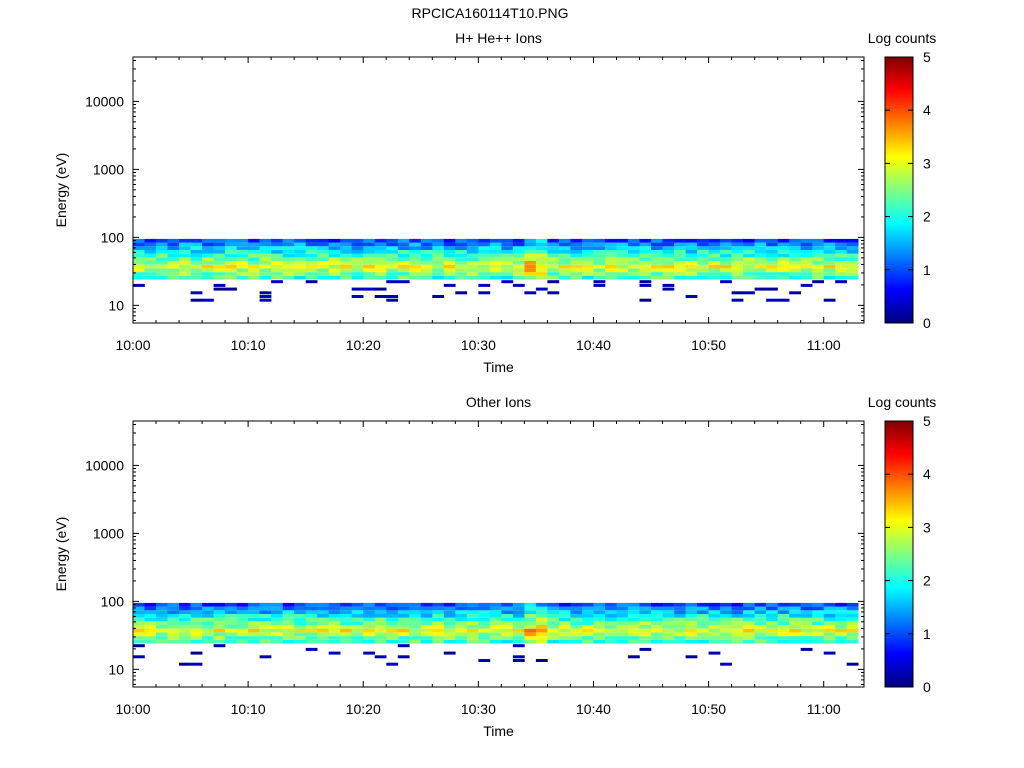 This screenshot has width=1024, height=768. What do you see at coordinates (899, 190) in the screenshot?
I see `colorbar` at bounding box center [899, 190].